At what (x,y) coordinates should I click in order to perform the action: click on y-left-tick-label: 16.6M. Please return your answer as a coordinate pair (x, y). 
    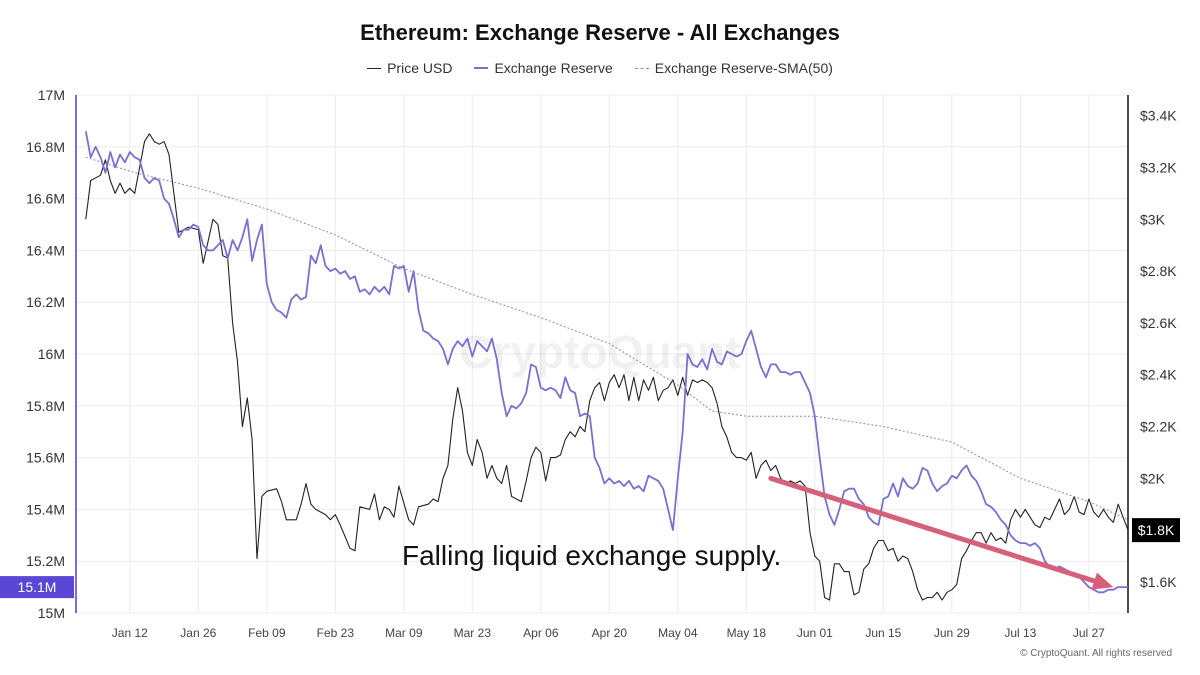
    Looking at the image, I should click on (45, 199).